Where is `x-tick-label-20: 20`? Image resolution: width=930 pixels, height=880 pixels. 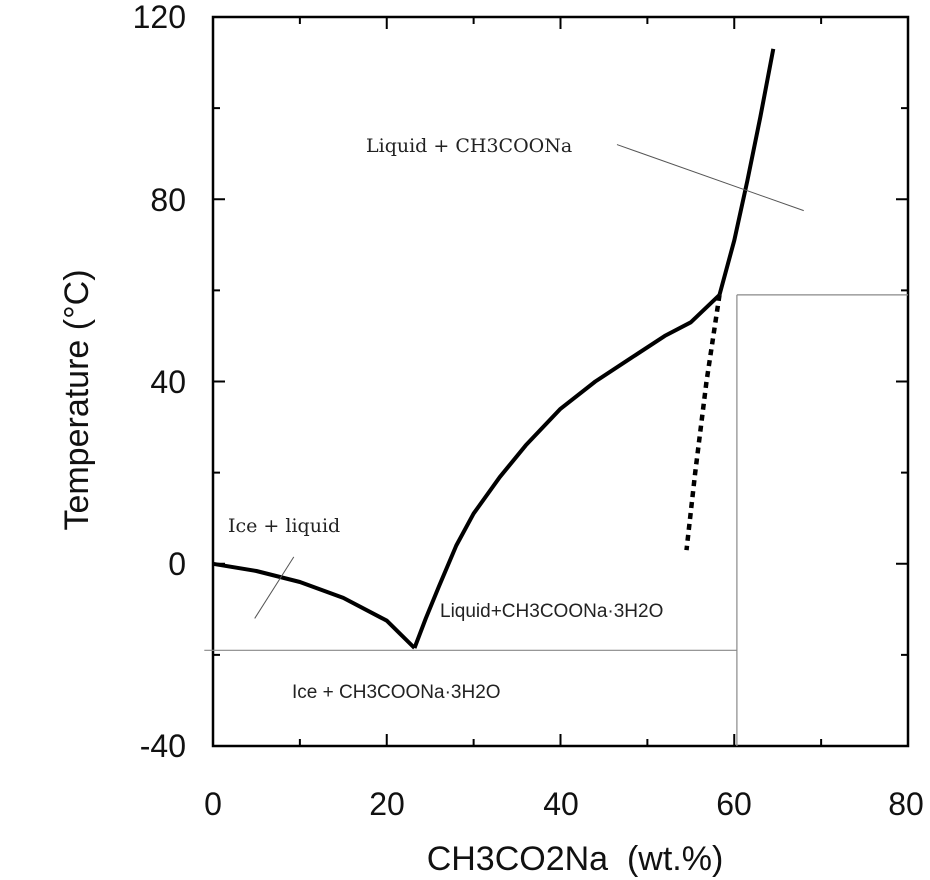
x-tick-label-20: 20 is located at coordinates (387, 804).